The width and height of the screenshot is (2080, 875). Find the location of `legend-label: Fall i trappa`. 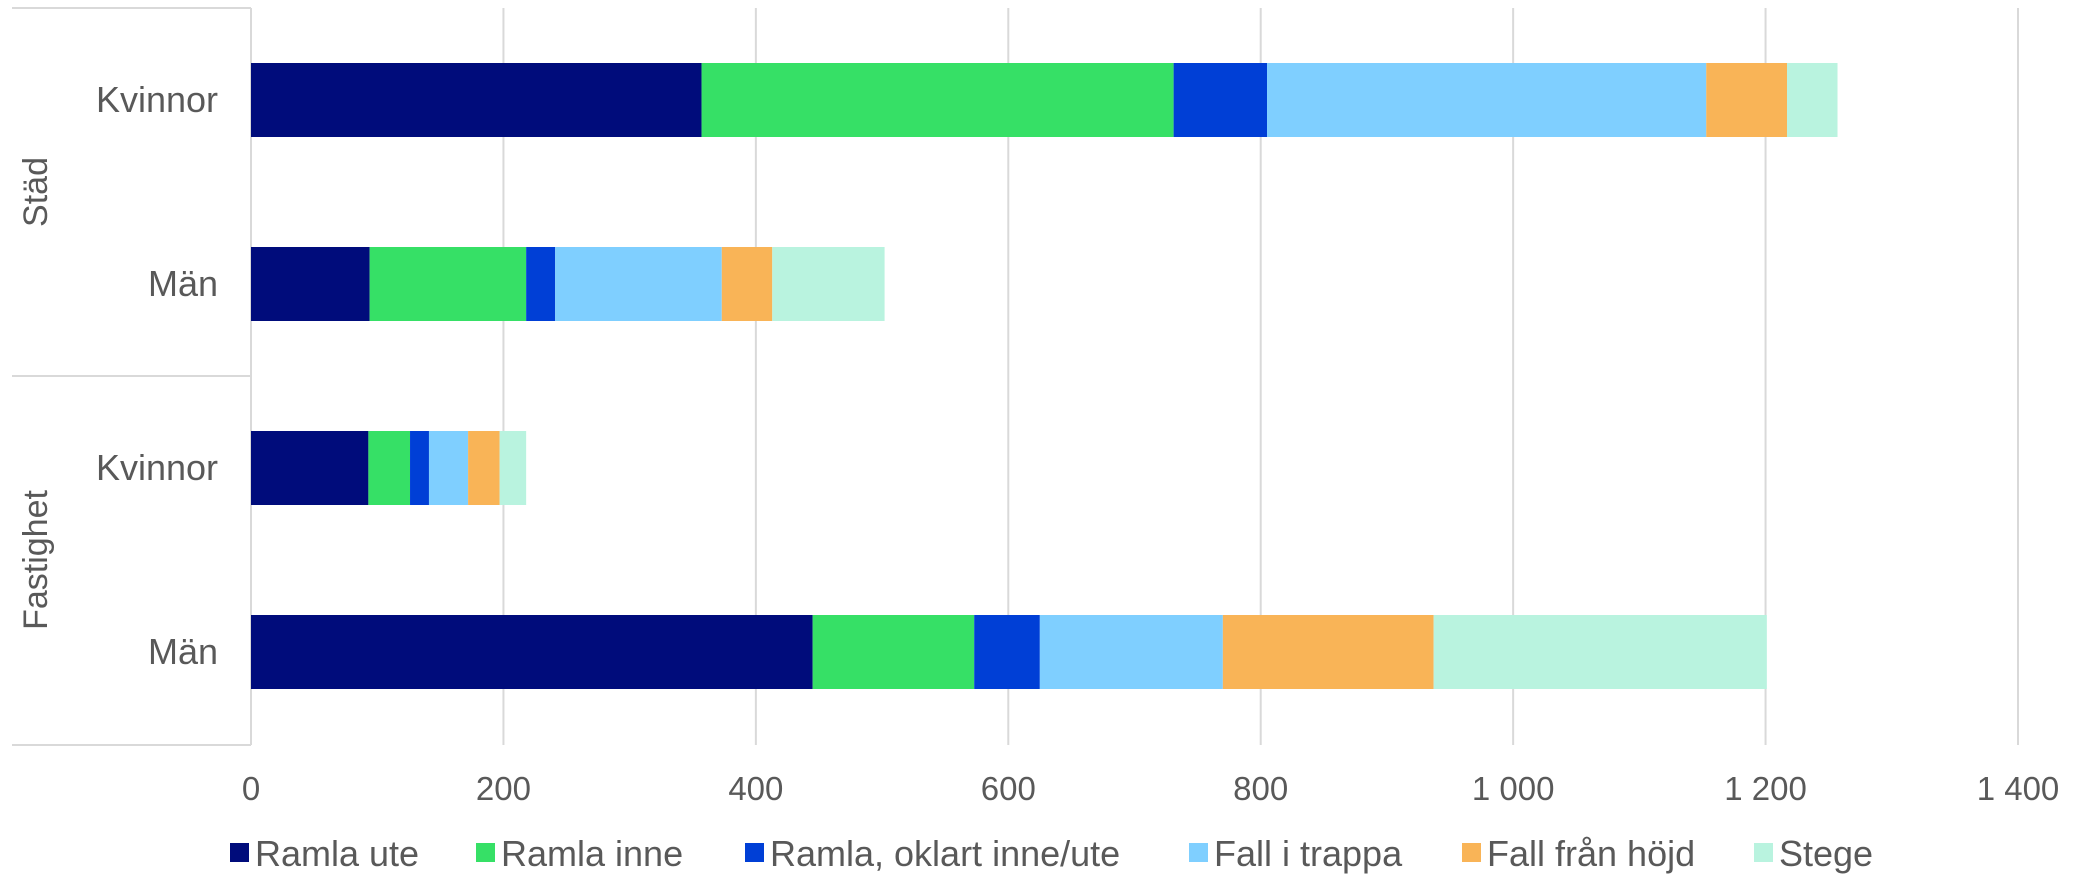

legend-label: Fall i trappa is located at coordinates (1308, 853).